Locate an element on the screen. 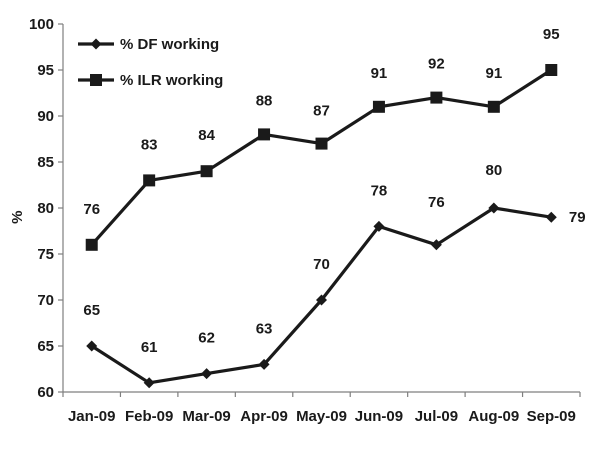  y-tick-label: 60 is located at coordinates (45, 392).